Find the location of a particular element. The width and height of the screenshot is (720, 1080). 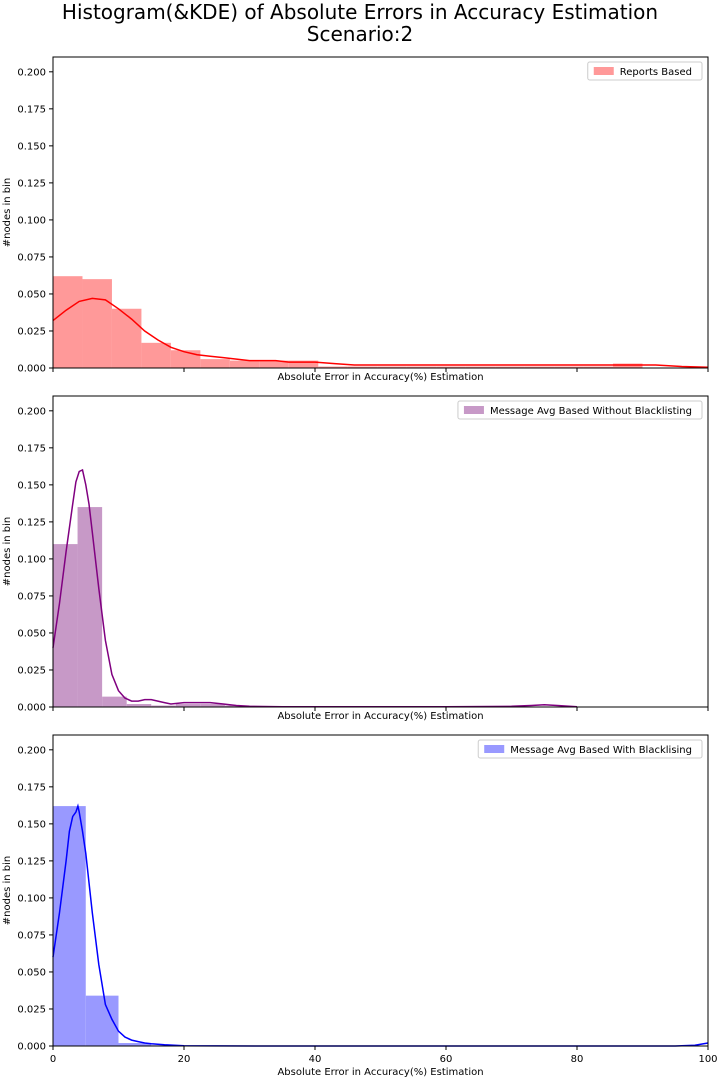

x-tick-label: 40 is located at coordinates (315, 1059).